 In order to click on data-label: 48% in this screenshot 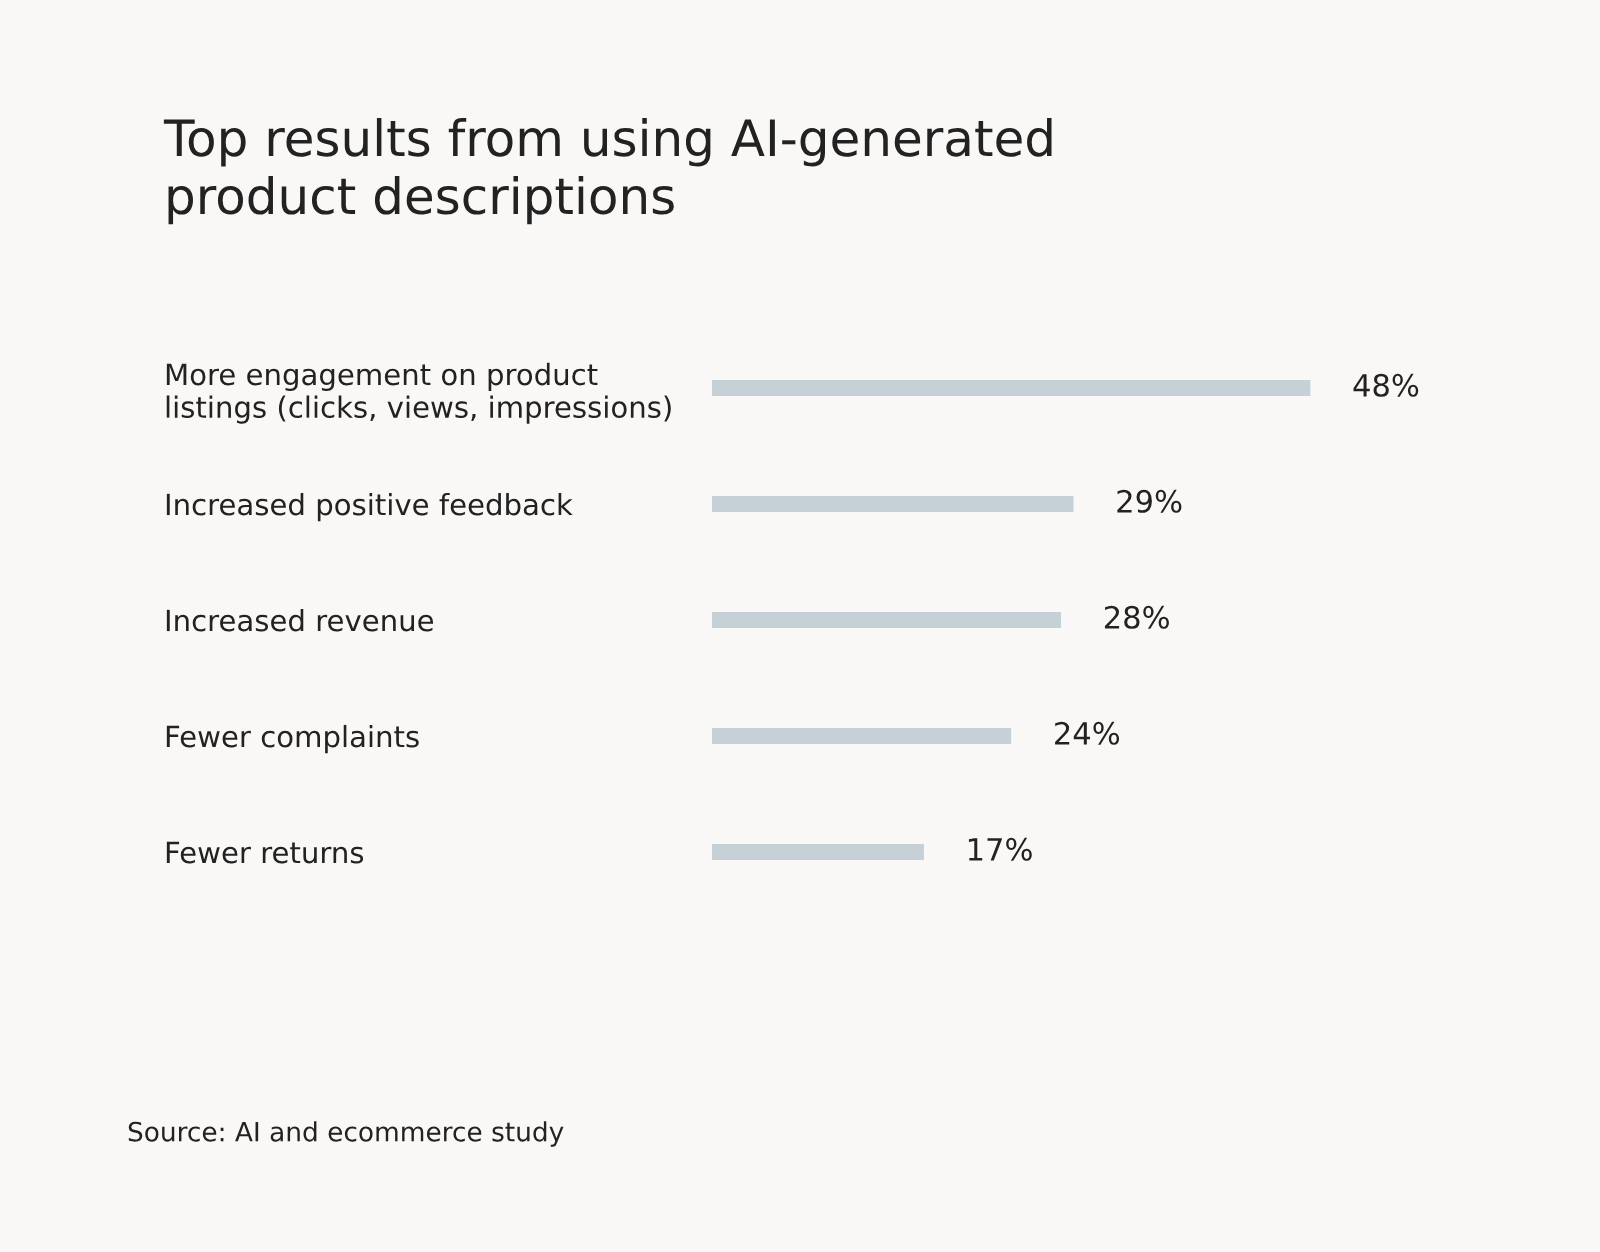, I will do `click(1386, 385)`.